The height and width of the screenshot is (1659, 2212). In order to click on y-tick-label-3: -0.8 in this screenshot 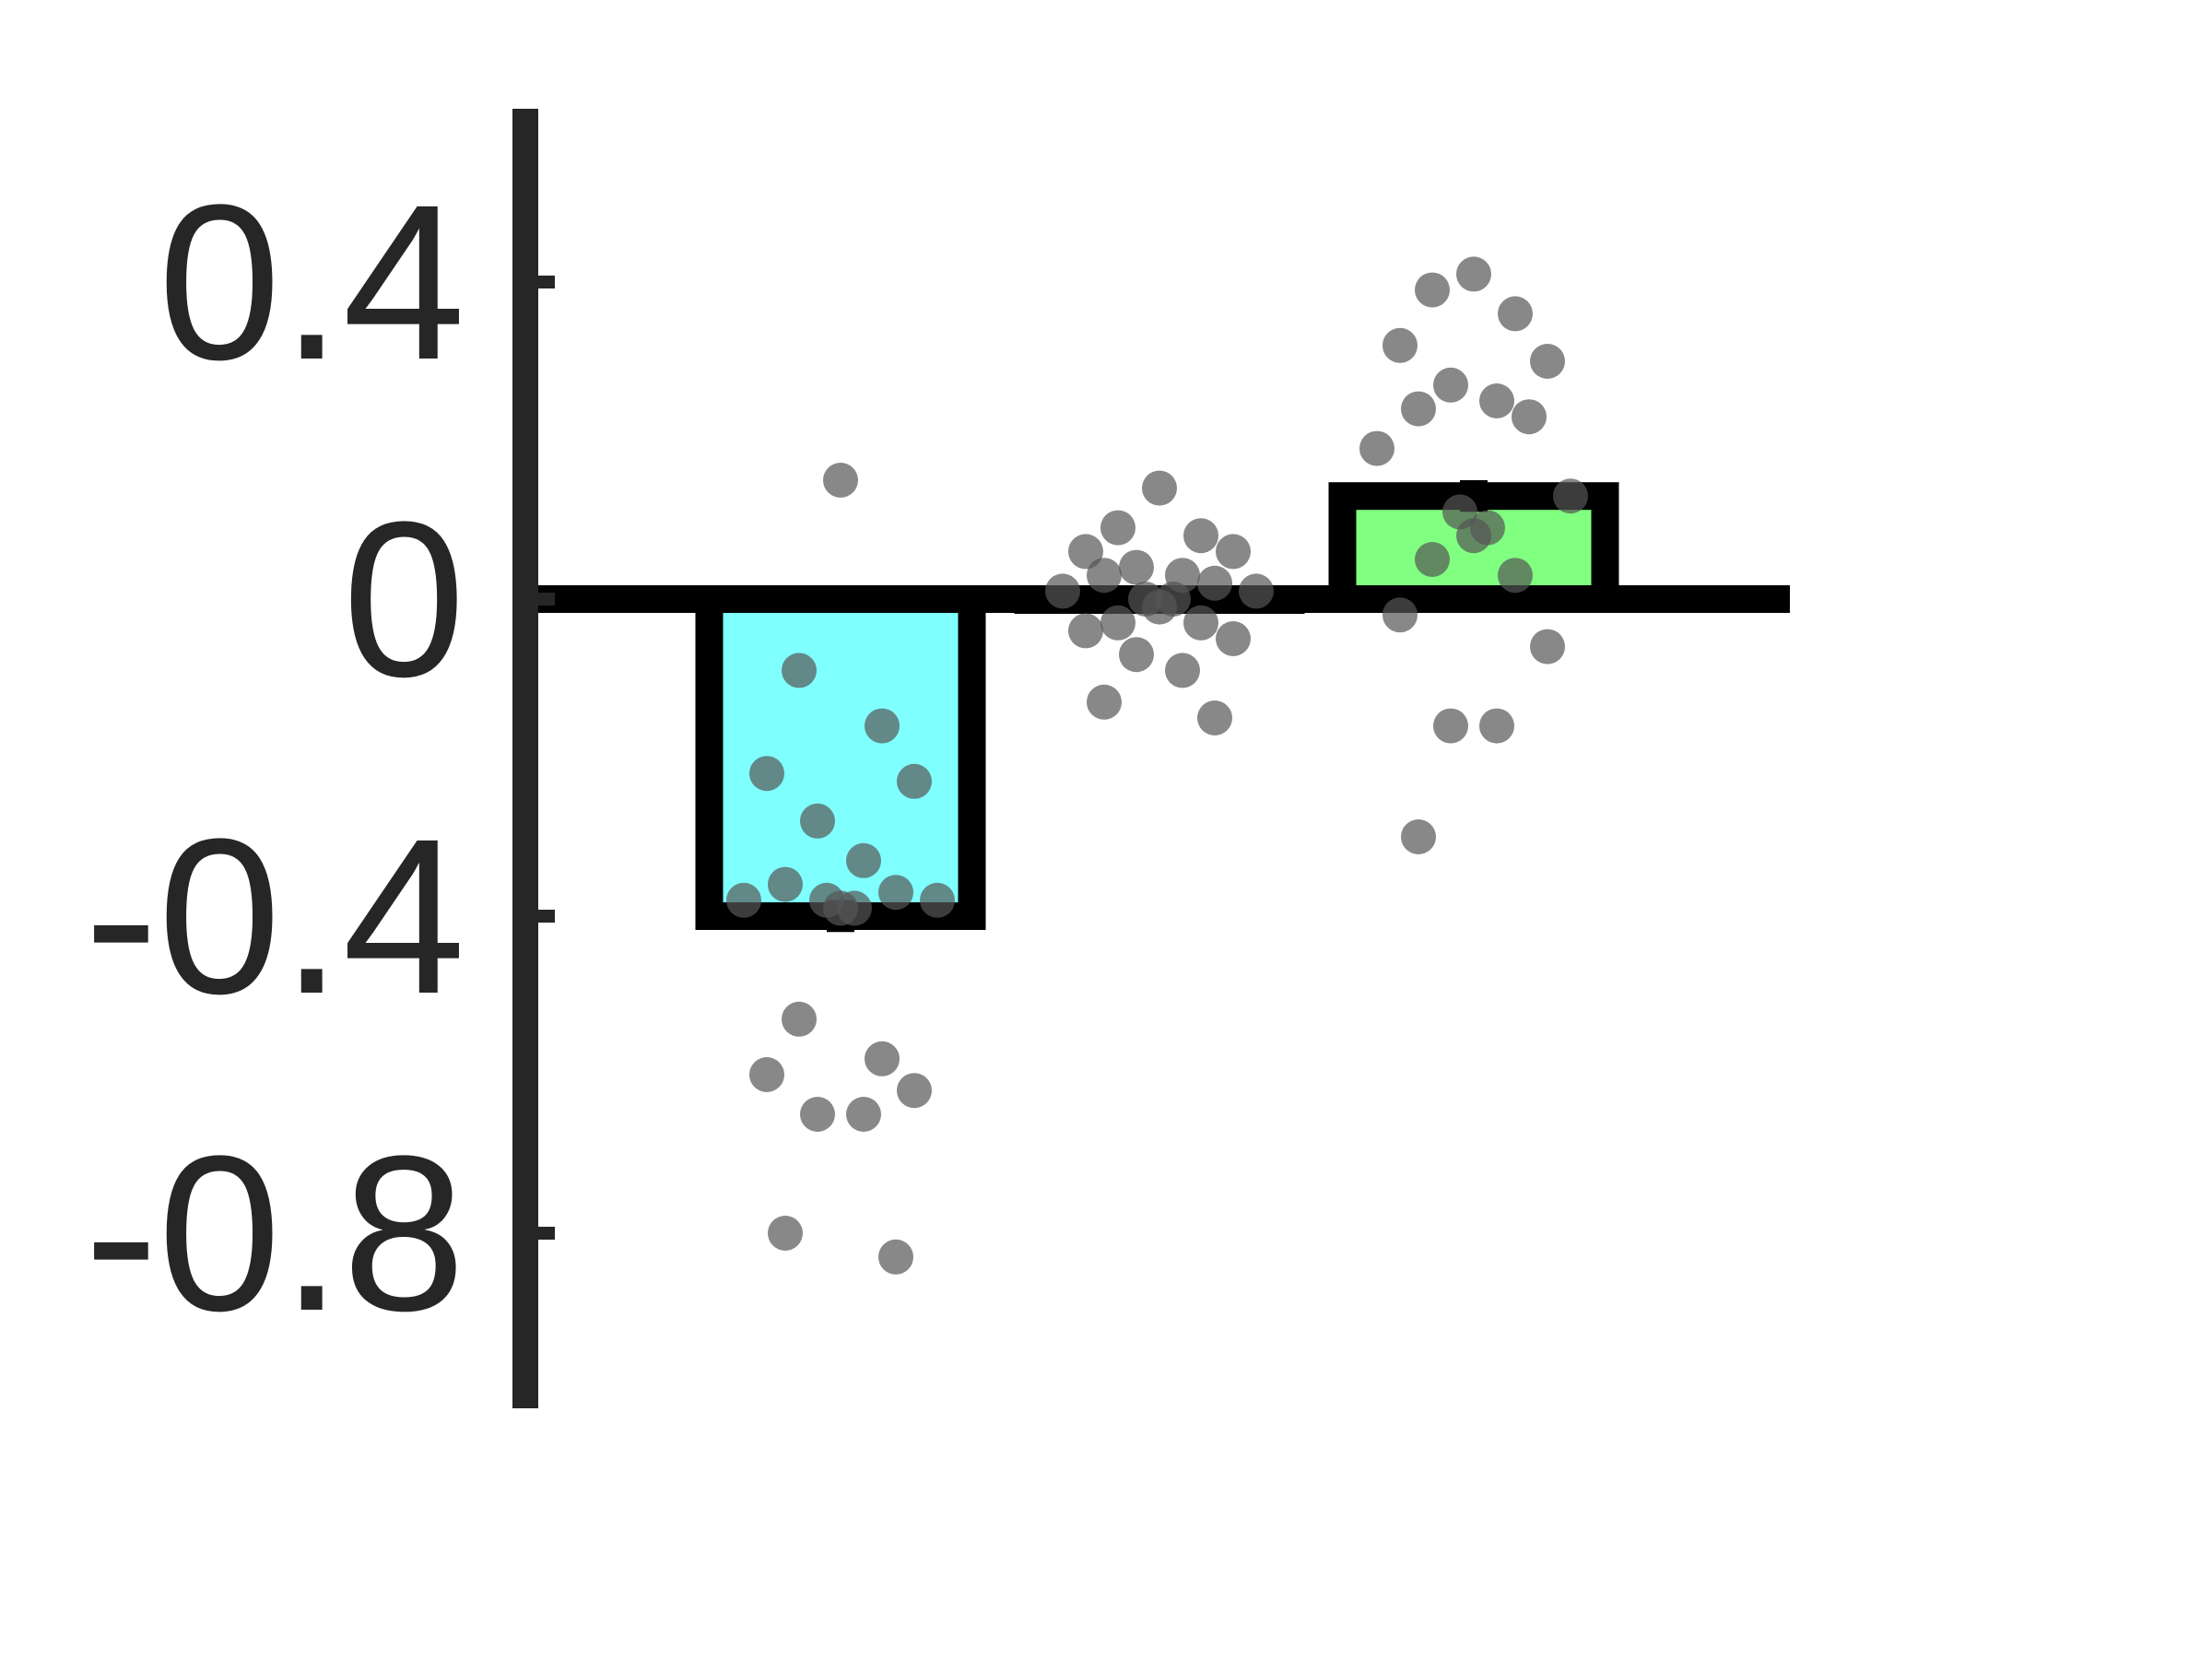, I will do `click(274, 1233)`.